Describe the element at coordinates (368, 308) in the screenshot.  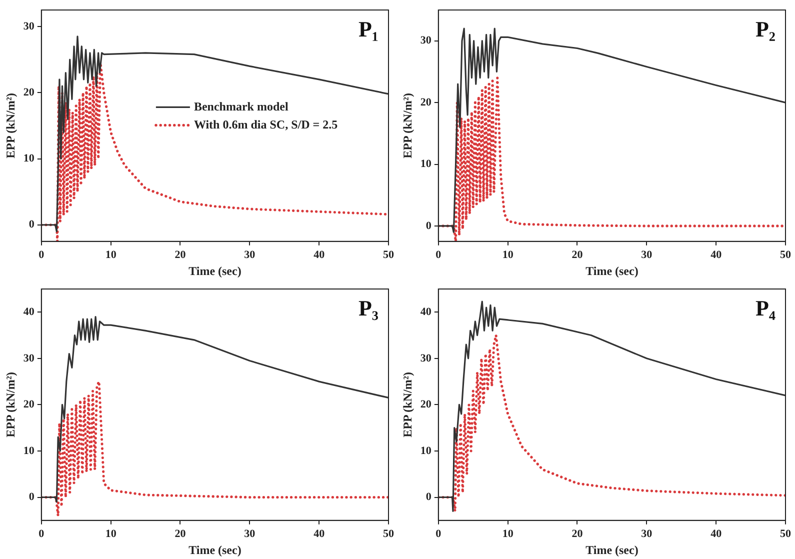
I see `chart-title: P₃` at that location.